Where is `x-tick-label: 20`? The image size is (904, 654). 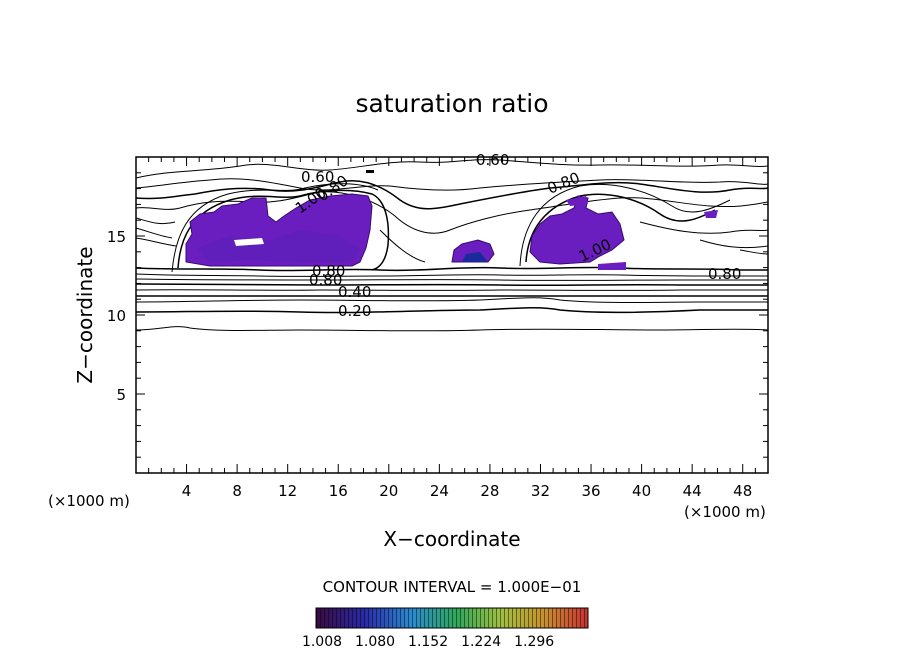 x-tick-label: 20 is located at coordinates (388, 491).